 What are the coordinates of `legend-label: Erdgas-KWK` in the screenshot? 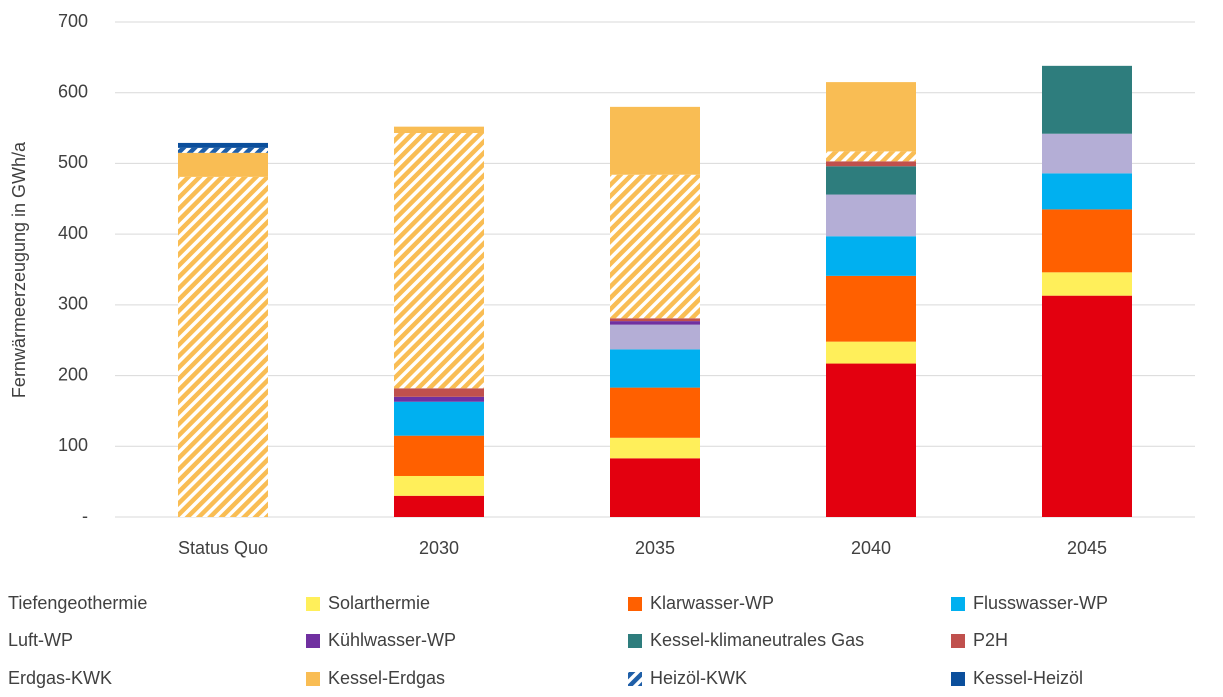 It's located at (60, 678).